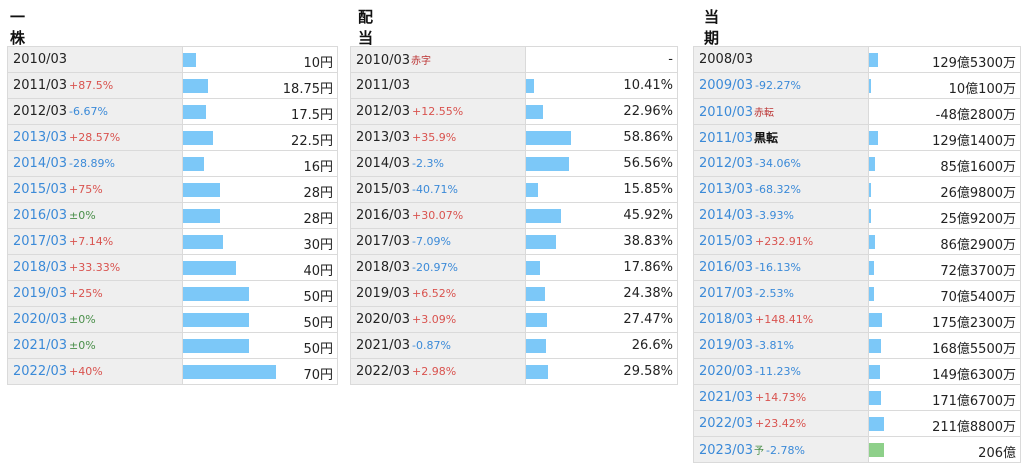 The height and width of the screenshot is (471, 1024). What do you see at coordinates (514, 163) in the screenshot?
I see `table-row: 2014/03 -2.3% 56.56%` at bounding box center [514, 163].